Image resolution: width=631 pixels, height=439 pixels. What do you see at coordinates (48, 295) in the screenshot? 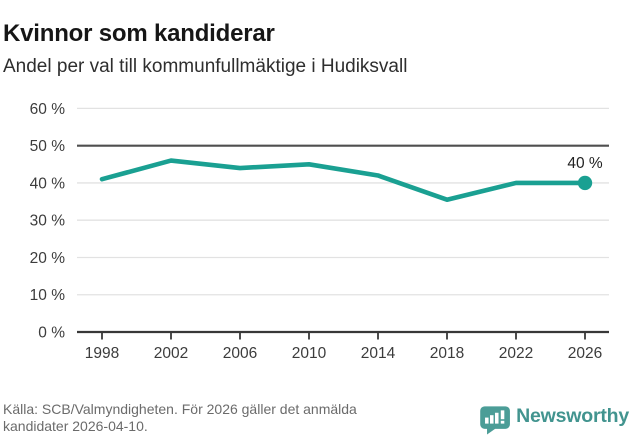
I see `y-axis-tick-label: 10 %` at bounding box center [48, 295].